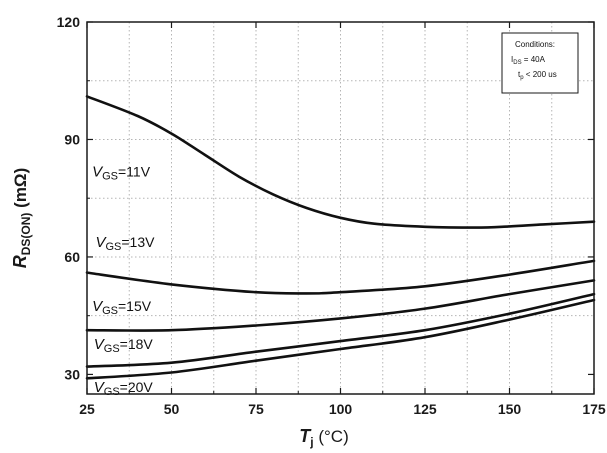 This screenshot has height=453, width=607. I want to click on x-axis-label: Tj (°C), so click(323, 437).